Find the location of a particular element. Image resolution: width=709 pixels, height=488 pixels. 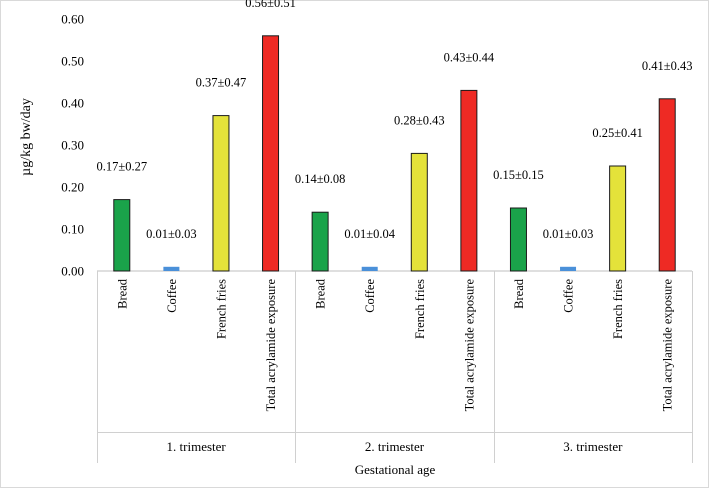

group-label: 1. trimester is located at coordinates (197, 446).